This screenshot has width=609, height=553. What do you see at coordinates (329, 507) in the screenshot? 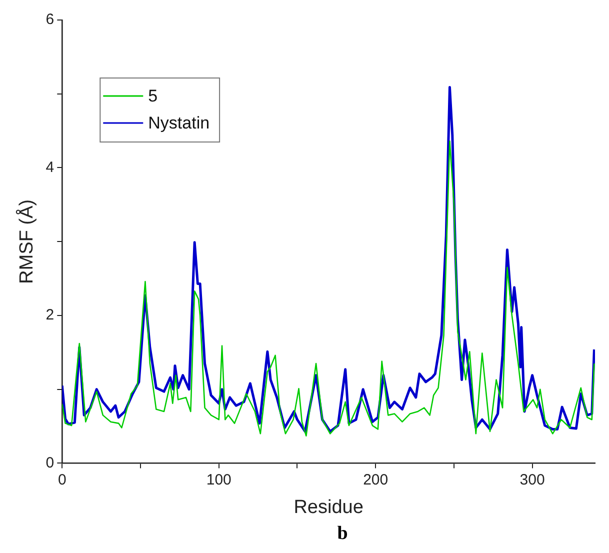
I see `x-axis-title: Residue` at bounding box center [329, 507].